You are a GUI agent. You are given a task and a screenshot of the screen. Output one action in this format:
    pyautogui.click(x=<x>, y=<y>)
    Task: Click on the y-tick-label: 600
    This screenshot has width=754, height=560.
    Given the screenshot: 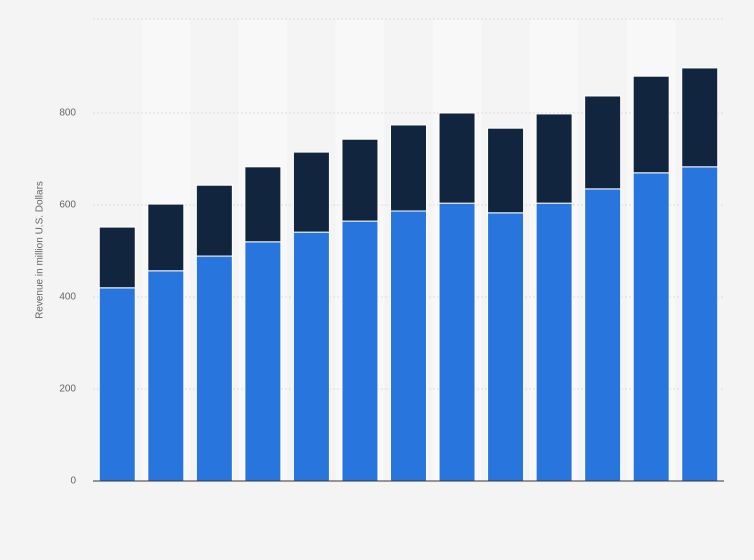 What is the action you would take?
    pyautogui.click(x=67, y=205)
    